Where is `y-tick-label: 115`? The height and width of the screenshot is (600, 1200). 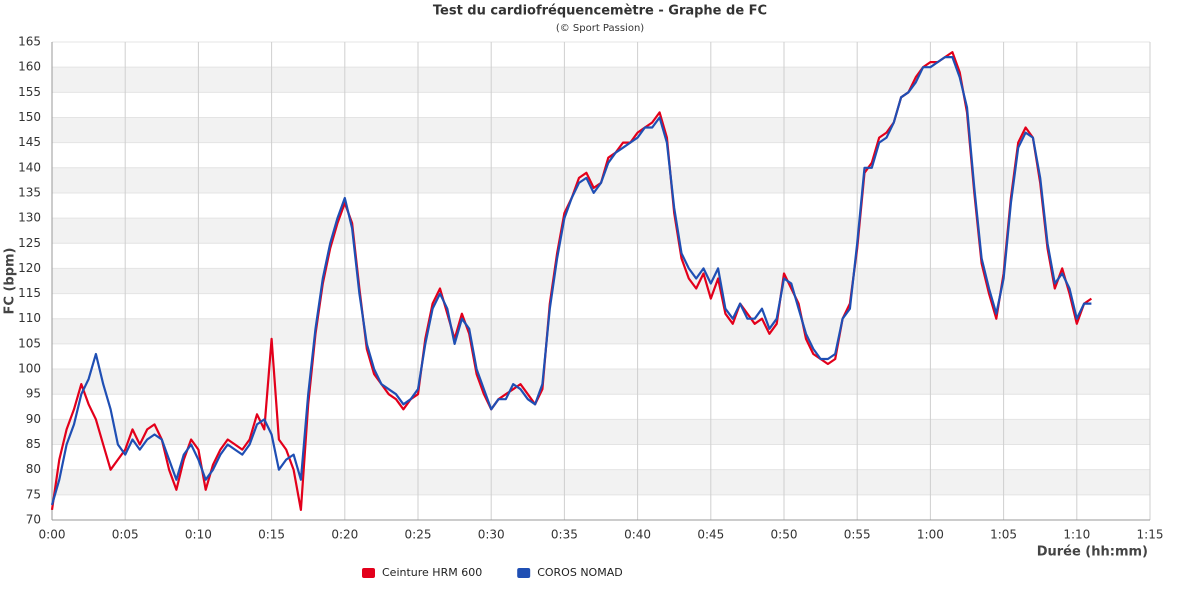
y-tick-label: 115 is located at coordinates (29, 293).